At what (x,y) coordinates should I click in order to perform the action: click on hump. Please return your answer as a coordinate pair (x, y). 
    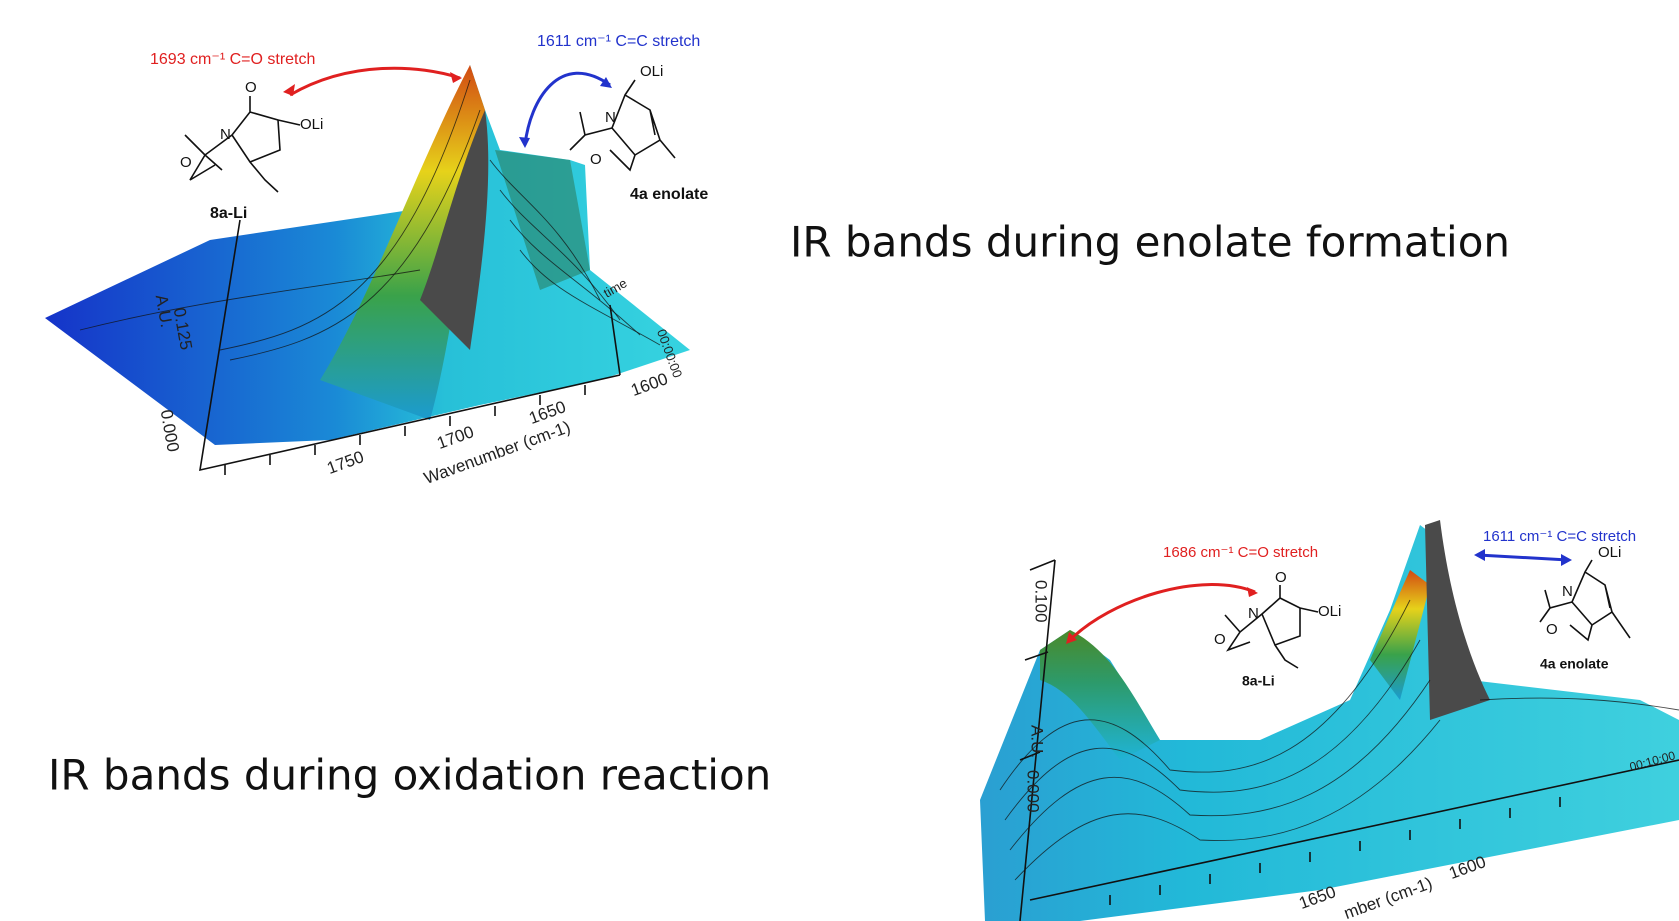
    Looking at the image, I should click on (1100, 695).